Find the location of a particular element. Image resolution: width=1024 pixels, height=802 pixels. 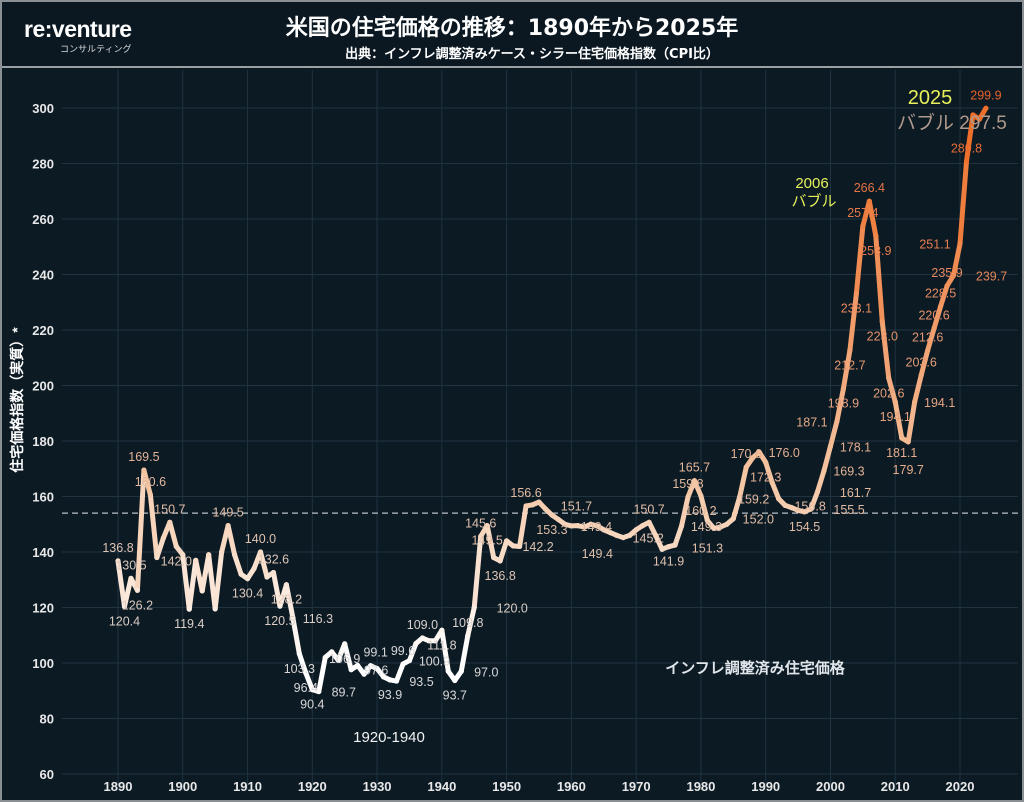

data-label: 130.5 is located at coordinates (130, 565).